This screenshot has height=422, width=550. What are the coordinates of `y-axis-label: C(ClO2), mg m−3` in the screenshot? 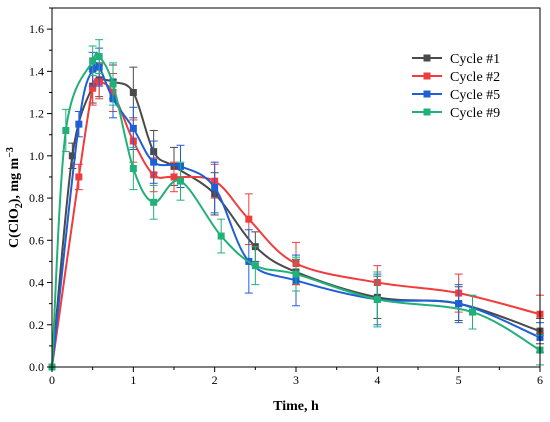 It's located at (15, 197).